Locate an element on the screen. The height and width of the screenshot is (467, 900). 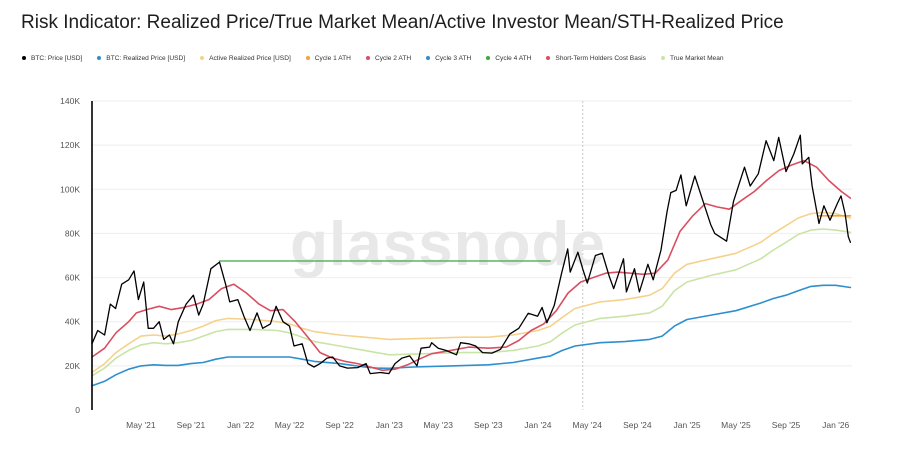
y-tick-label: 60K is located at coordinates (72, 278).